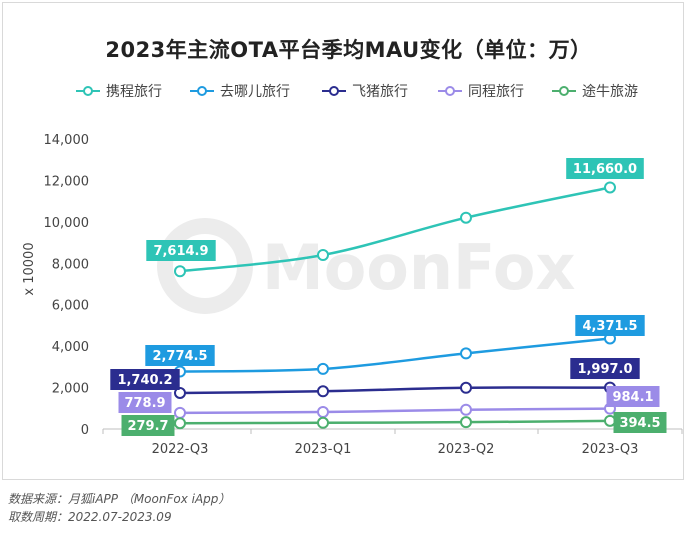 Image resolution: width=697 pixels, height=533 pixels. Describe the element at coordinates (90, 517) in the screenshot. I see `source-line-2: 取数周期：2022.07-2023.09` at that location.